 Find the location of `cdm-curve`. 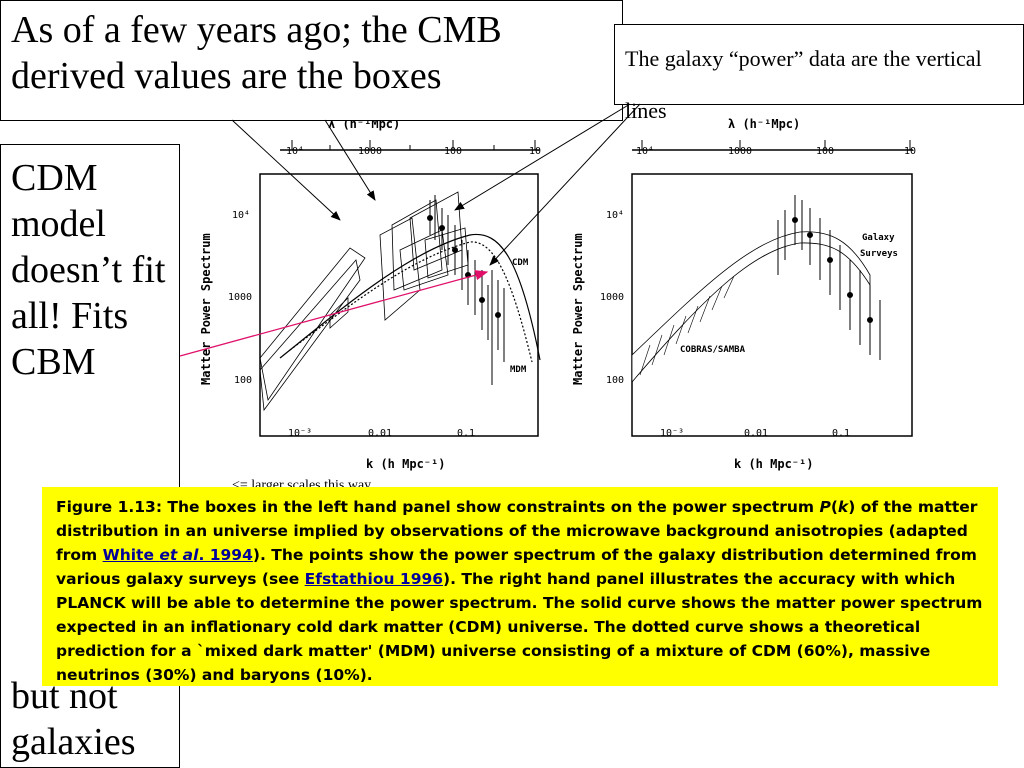

cdm-curve is located at coordinates (410, 297).